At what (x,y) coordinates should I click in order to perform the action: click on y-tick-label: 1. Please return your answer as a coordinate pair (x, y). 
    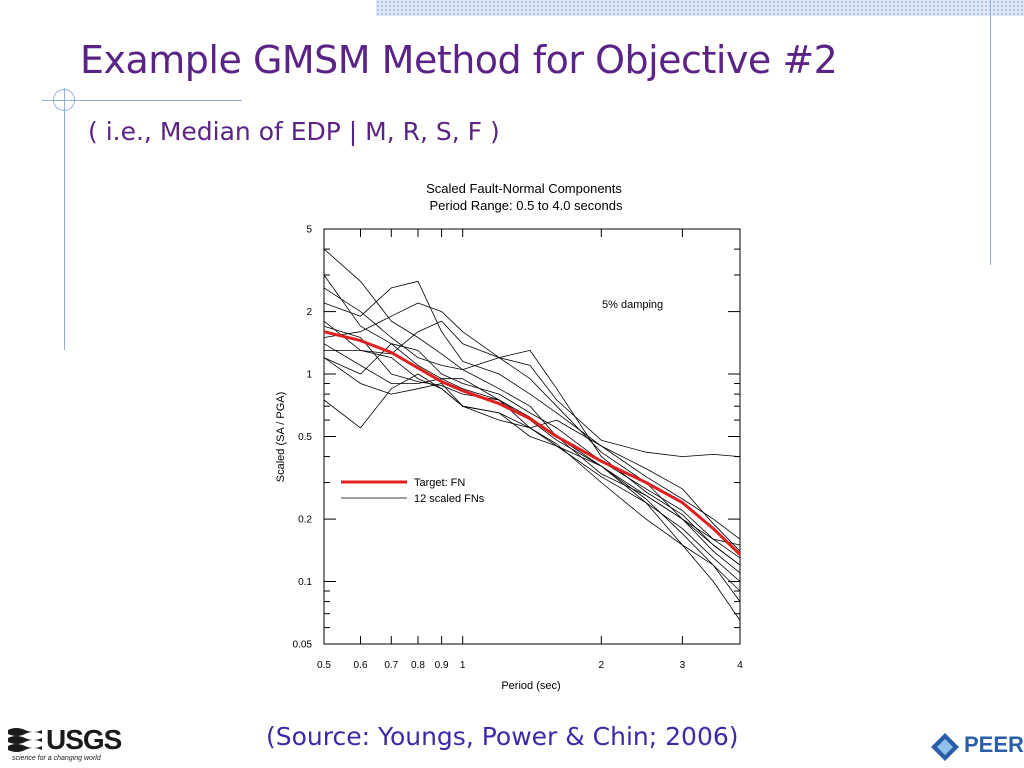
    Looking at the image, I should click on (309, 375).